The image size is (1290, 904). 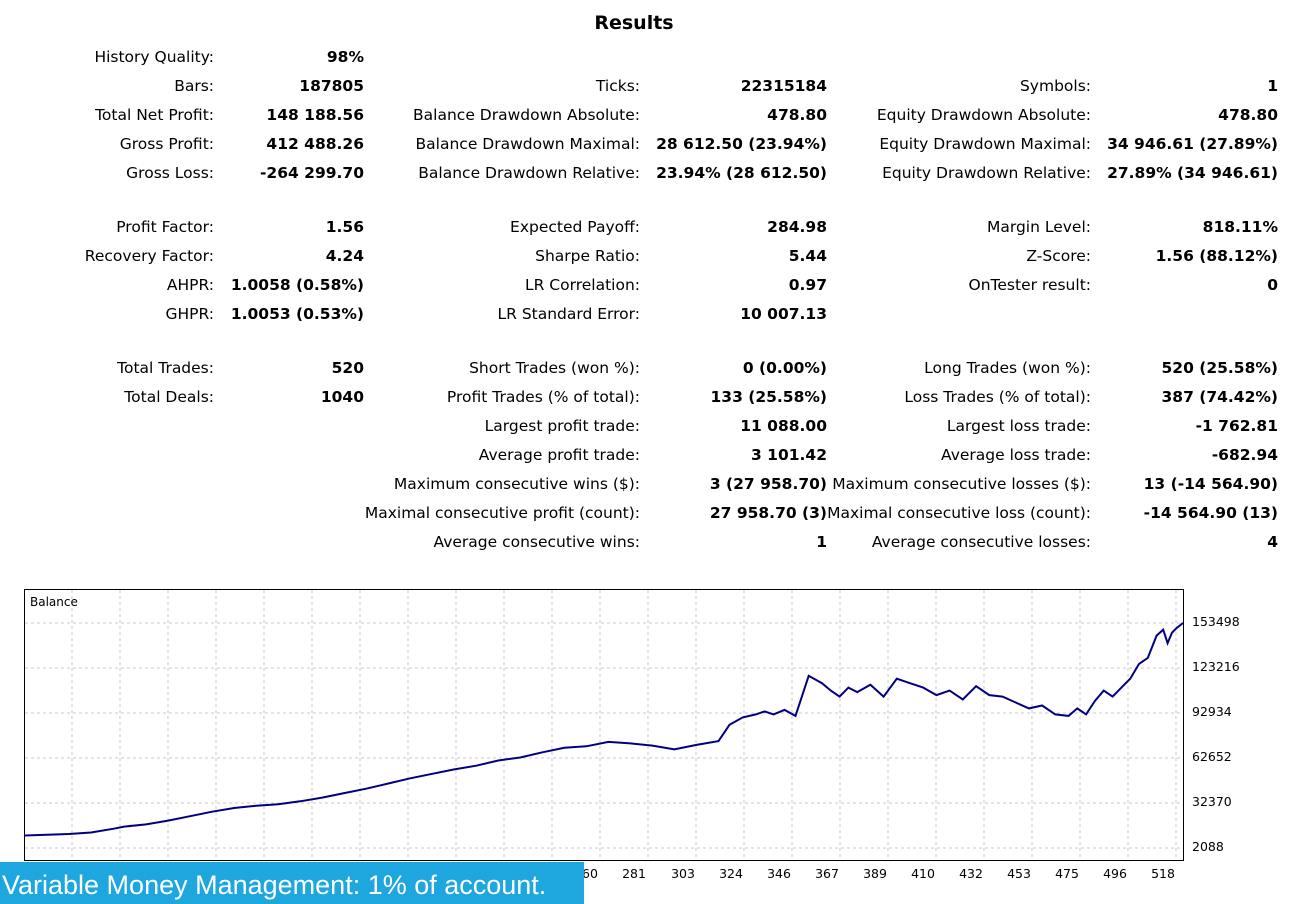 I want to click on stat-label: Sharpe Ratio:, so click(x=587, y=256).